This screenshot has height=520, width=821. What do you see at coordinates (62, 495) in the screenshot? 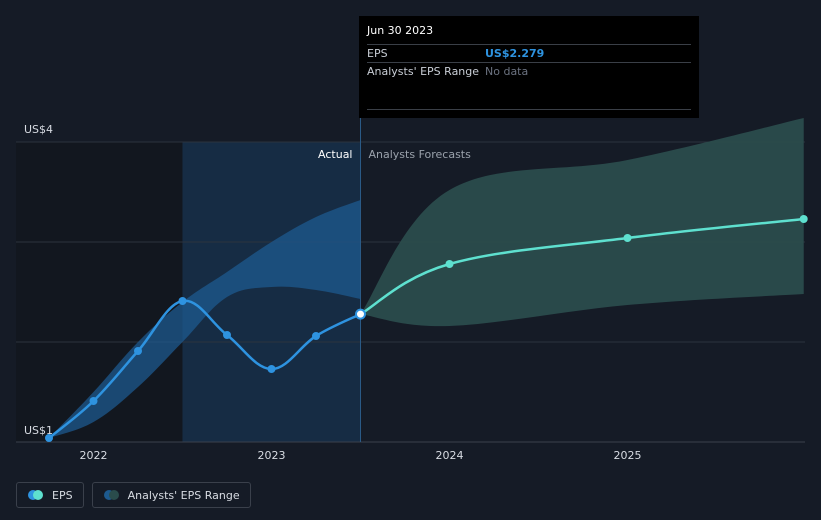
I see `legend-eps-label: EPS` at bounding box center [62, 495].